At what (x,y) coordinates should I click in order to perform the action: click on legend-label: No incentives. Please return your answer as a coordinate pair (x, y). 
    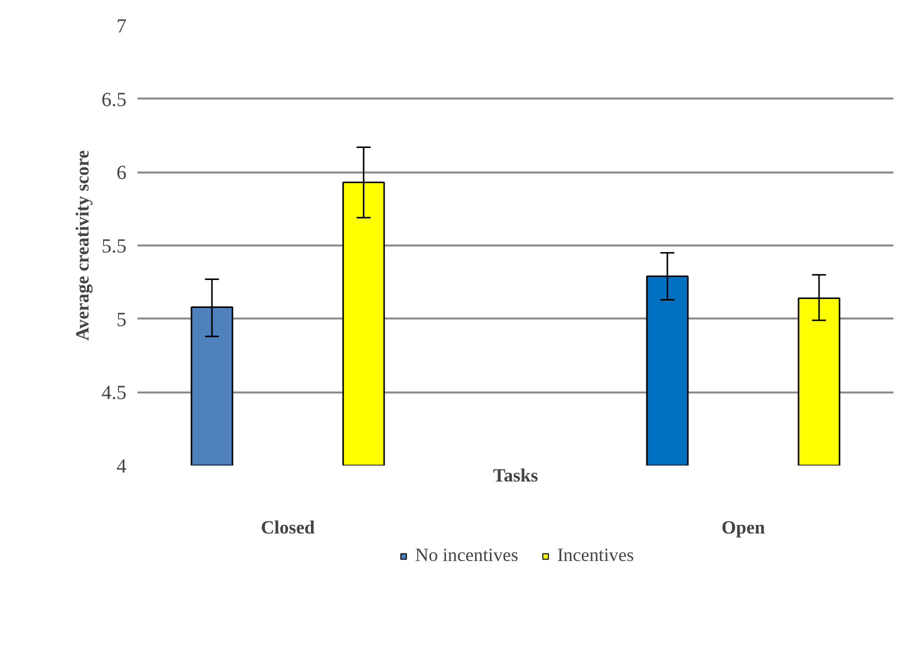
    Looking at the image, I should click on (466, 556).